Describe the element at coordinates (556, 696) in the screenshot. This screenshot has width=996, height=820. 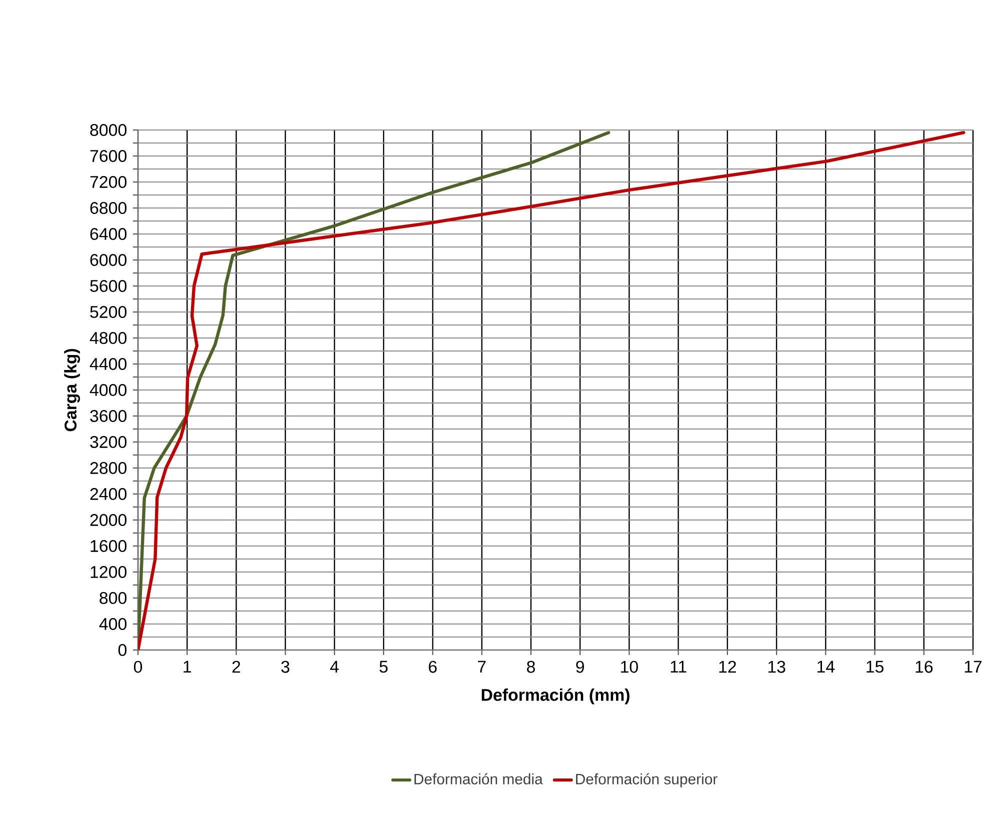
I see `x-axis-title: Deformación (mm)` at that location.